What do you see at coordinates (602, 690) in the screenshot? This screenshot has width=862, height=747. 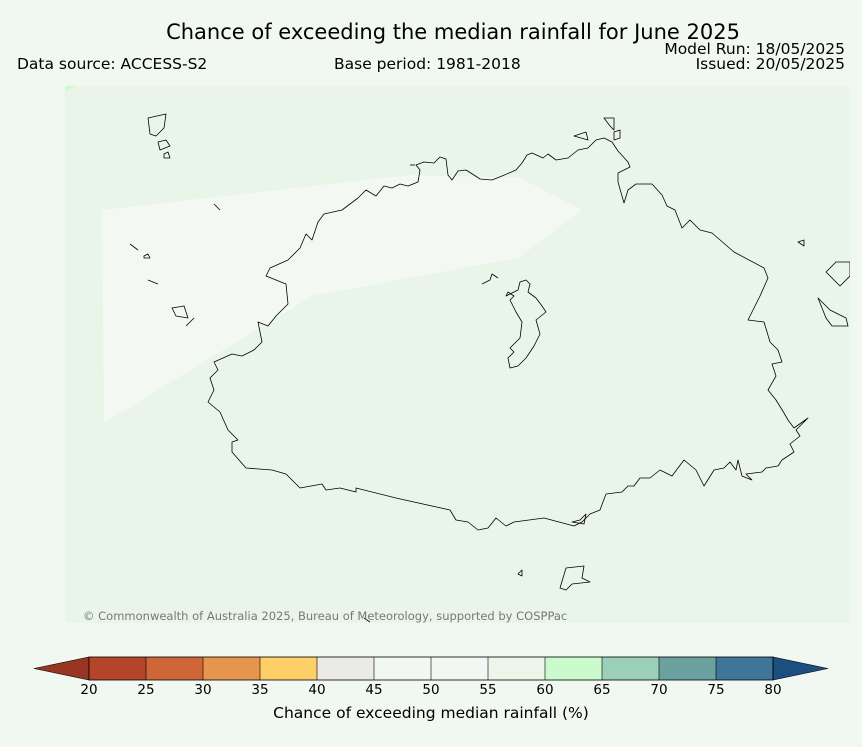 I see `colorbar-tick-label: 65` at bounding box center [602, 690].